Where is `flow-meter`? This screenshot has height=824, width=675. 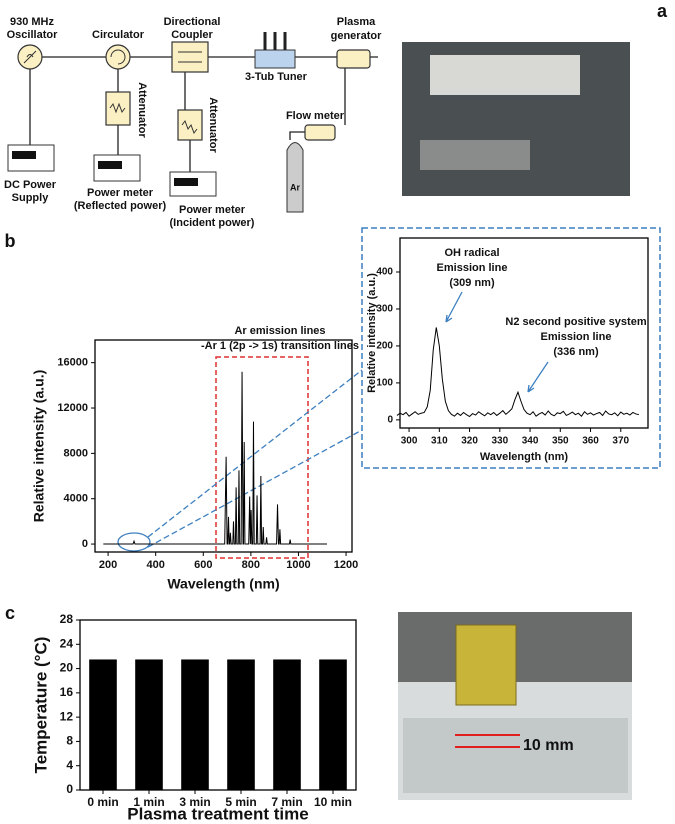
flow-meter is located at coordinates (320, 132).